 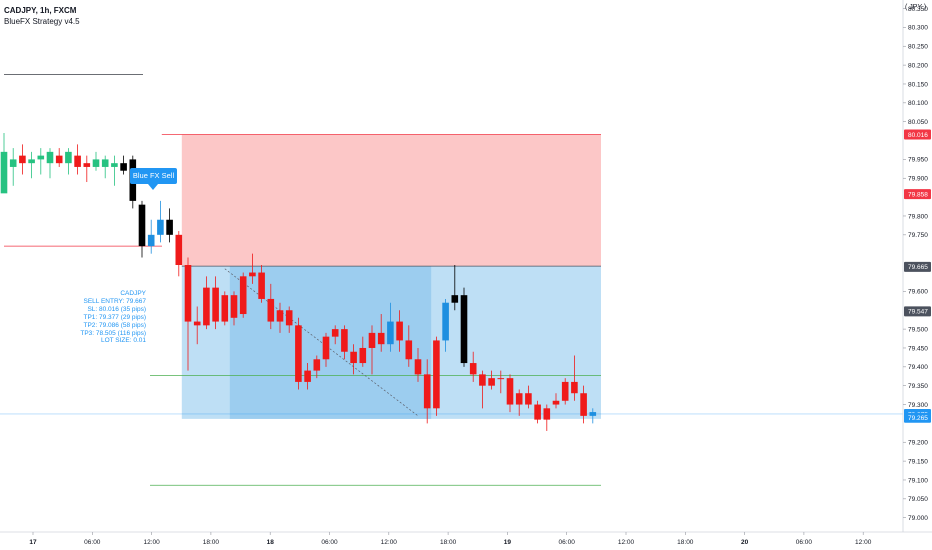 What do you see at coordinates (33, 542) in the screenshot?
I see `time-tick-label: 17` at bounding box center [33, 542].